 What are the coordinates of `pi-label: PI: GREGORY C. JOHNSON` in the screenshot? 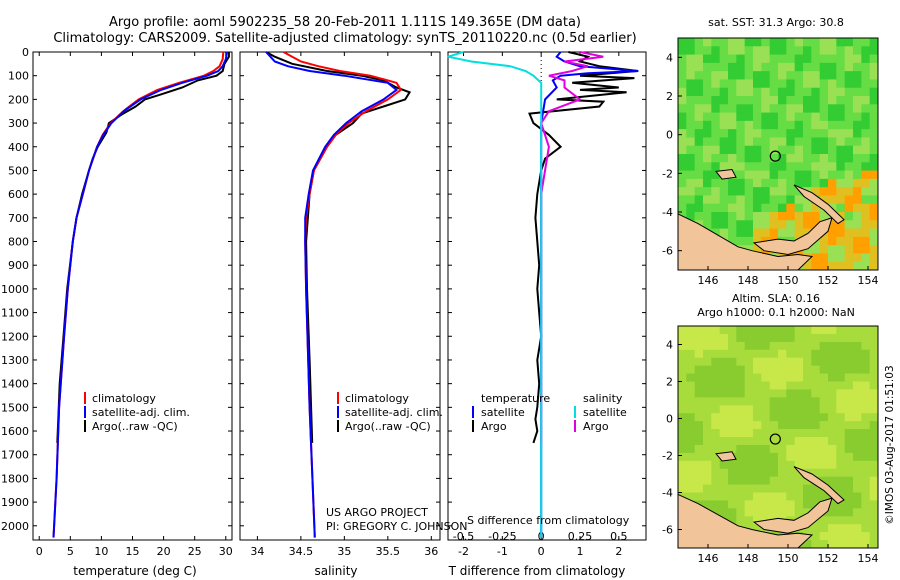 It's located at (396, 526).